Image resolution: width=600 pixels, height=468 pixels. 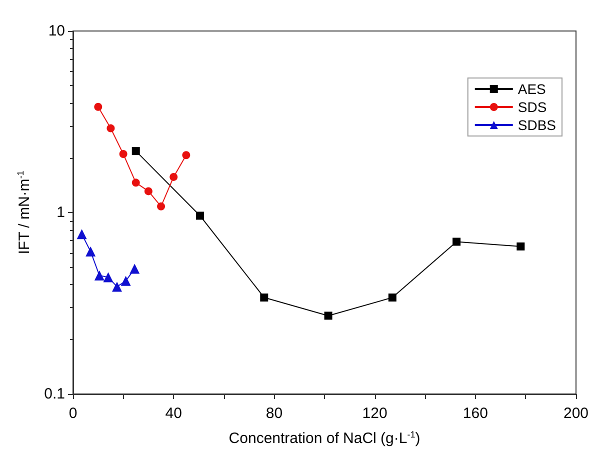 I want to click on x-tick-label: 200, so click(x=576, y=413).